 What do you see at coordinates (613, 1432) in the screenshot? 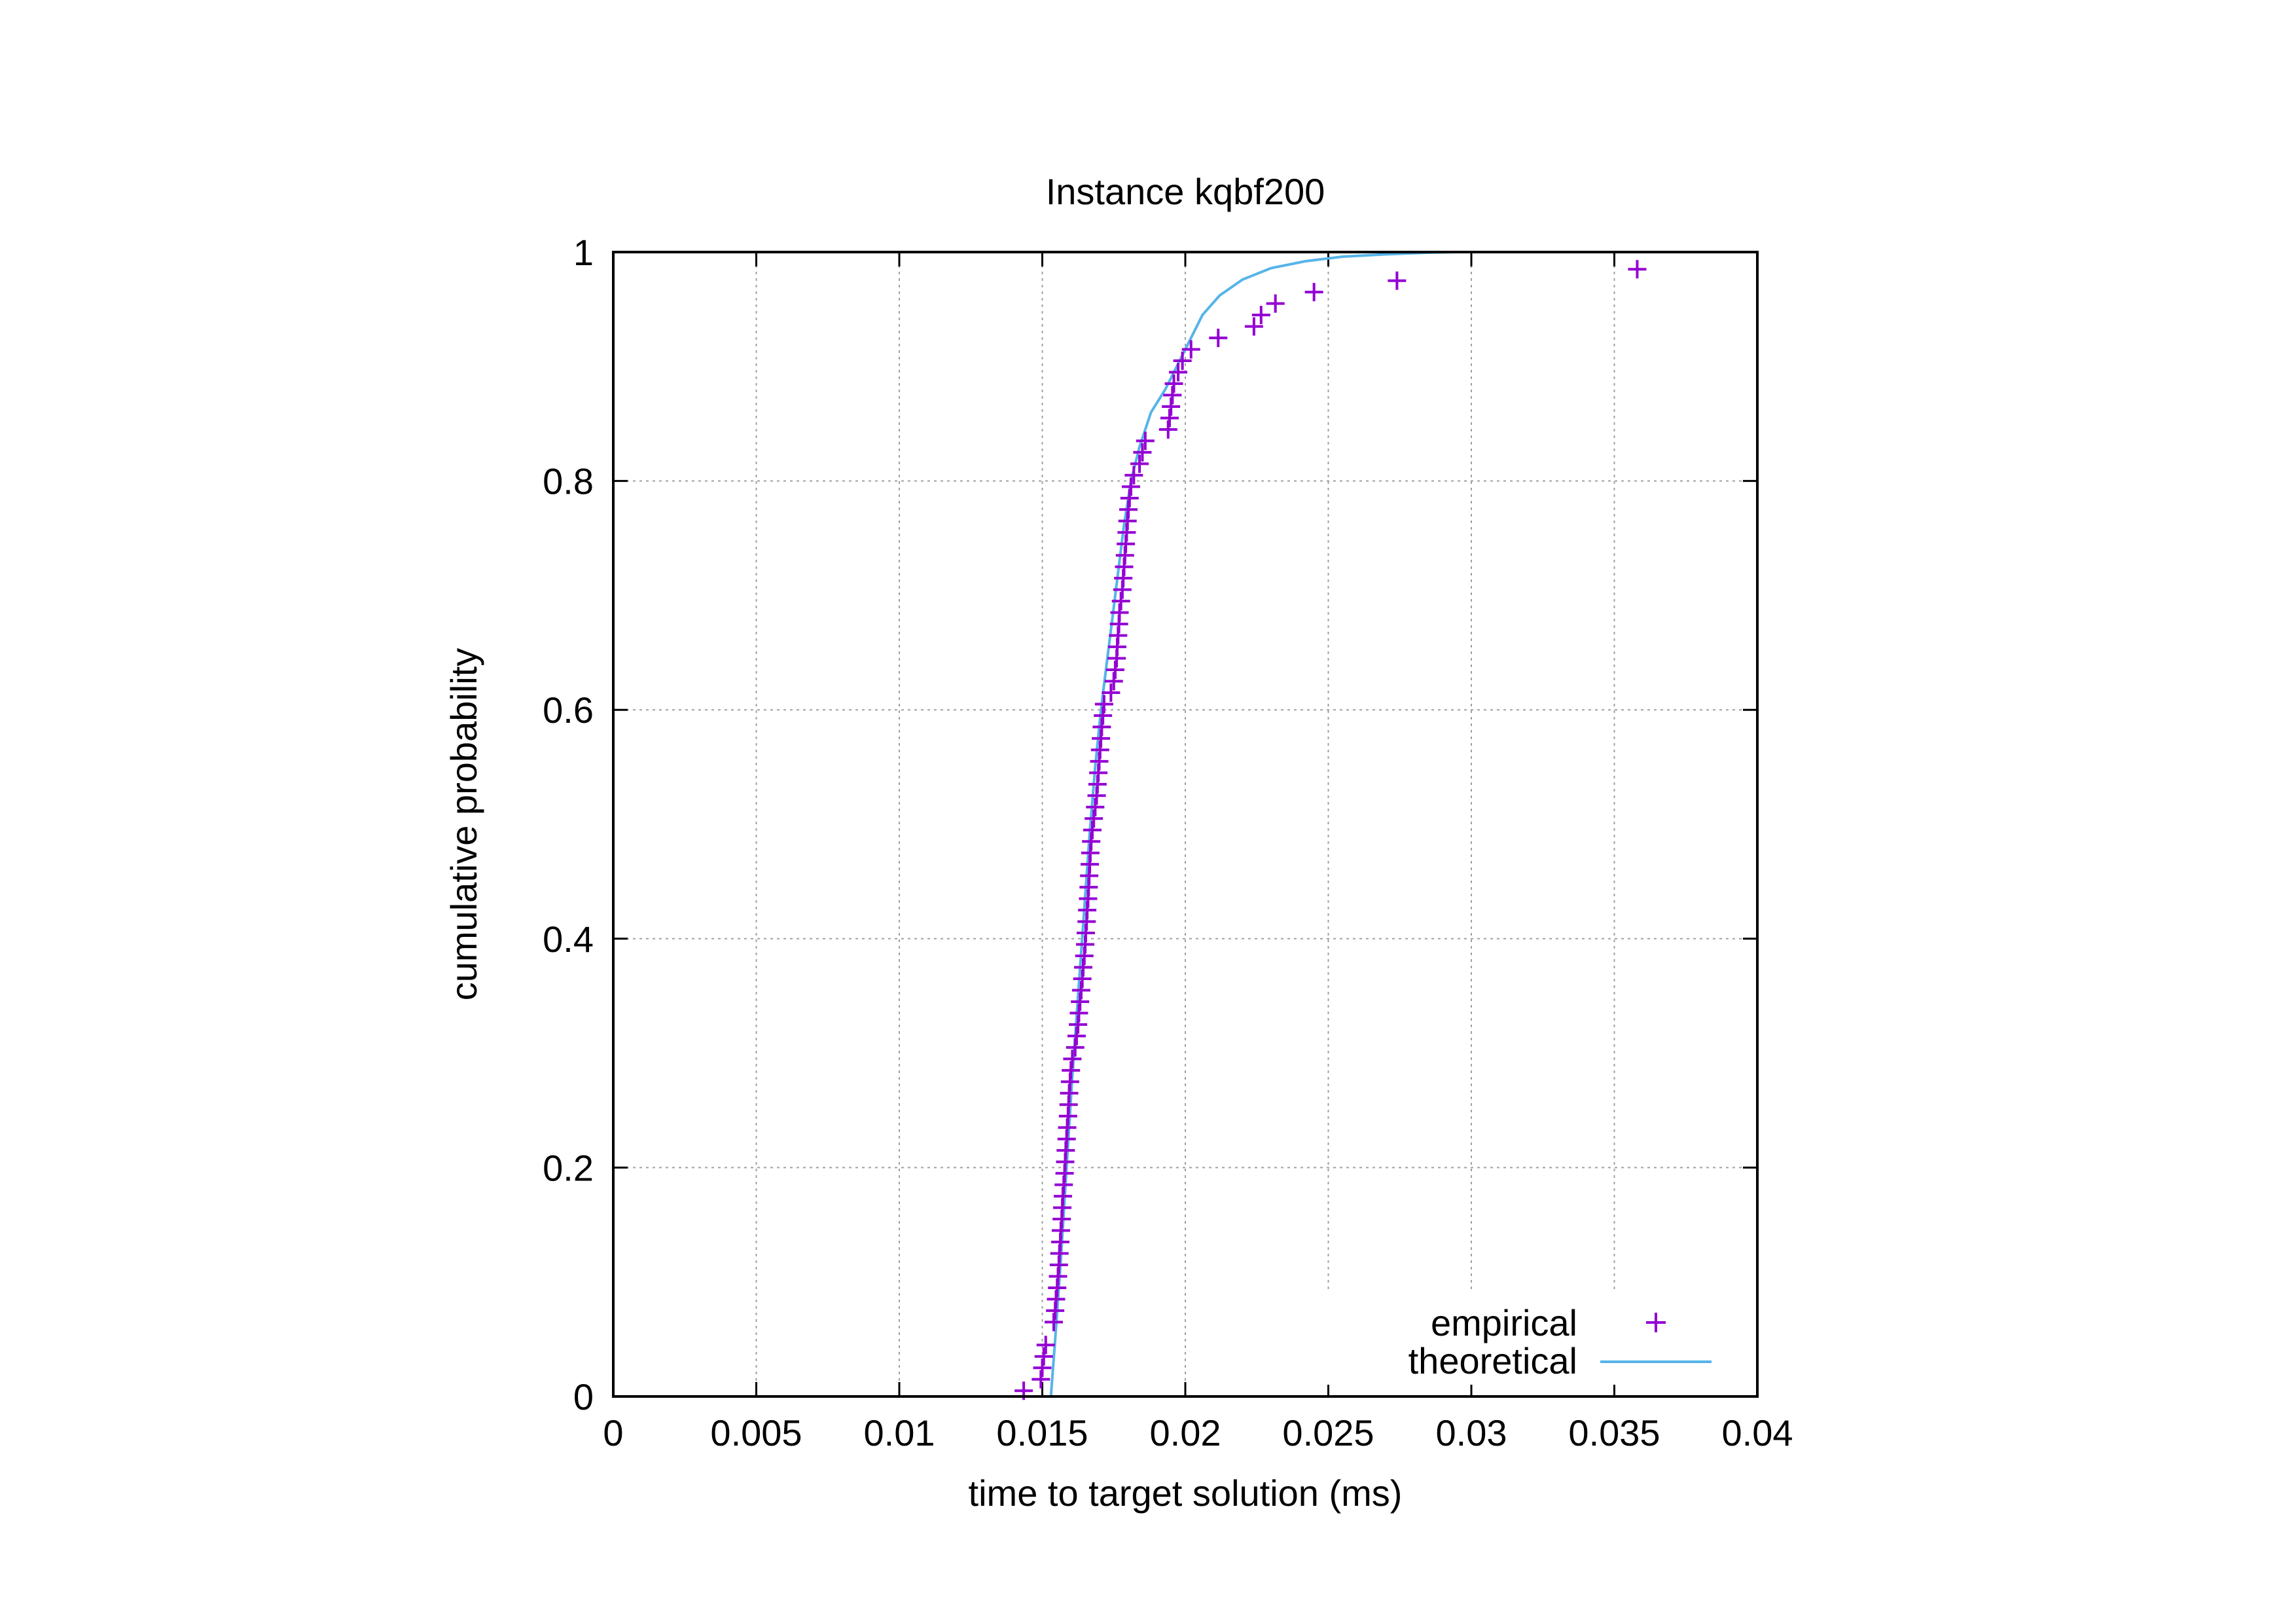
I see `x-tick-label: 0` at bounding box center [613, 1432].